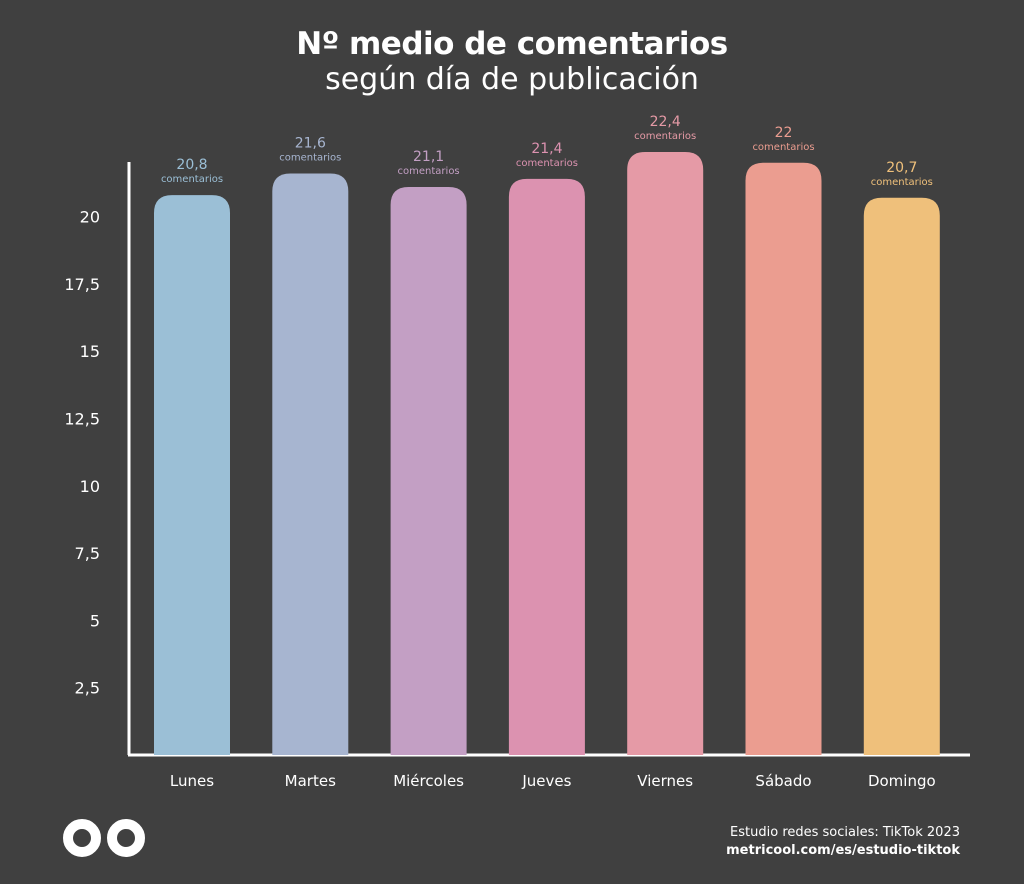  What do you see at coordinates (82, 284) in the screenshot?
I see `y-tick-label: 17,5` at bounding box center [82, 284].